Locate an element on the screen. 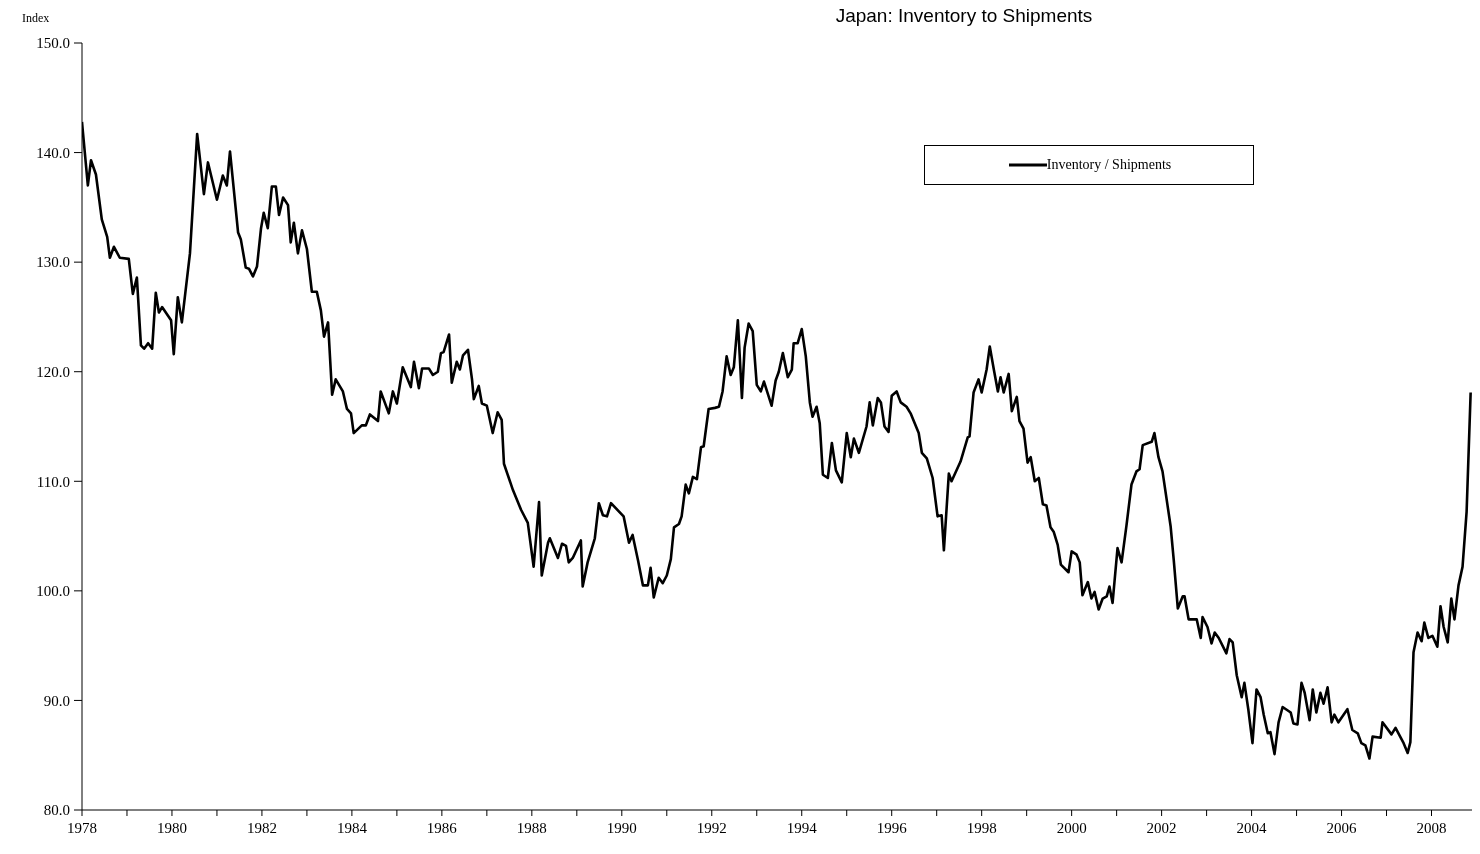 The image size is (1480, 854). y-tick-label: 110.0 is located at coordinates (53, 481).